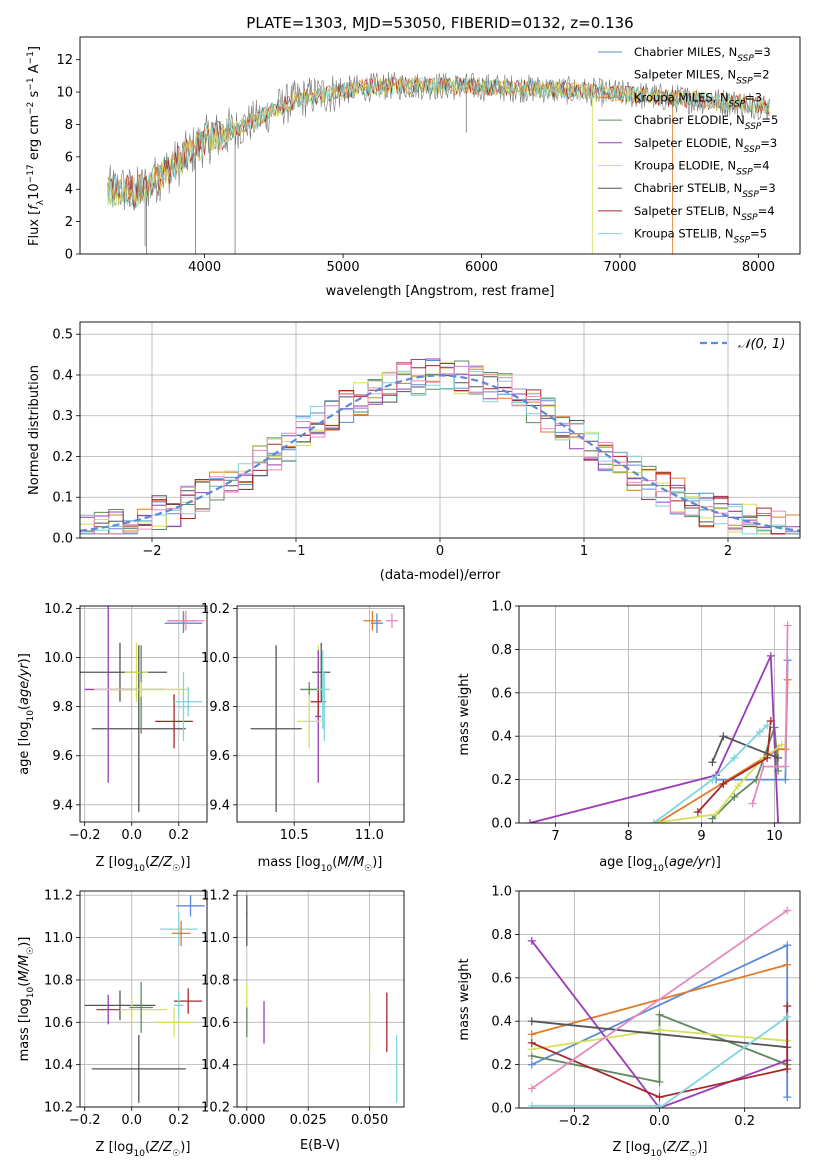 The image size is (819, 1170). What do you see at coordinates (619, 267) in the screenshot?
I see `x-tick-label: 7000` at bounding box center [619, 267].